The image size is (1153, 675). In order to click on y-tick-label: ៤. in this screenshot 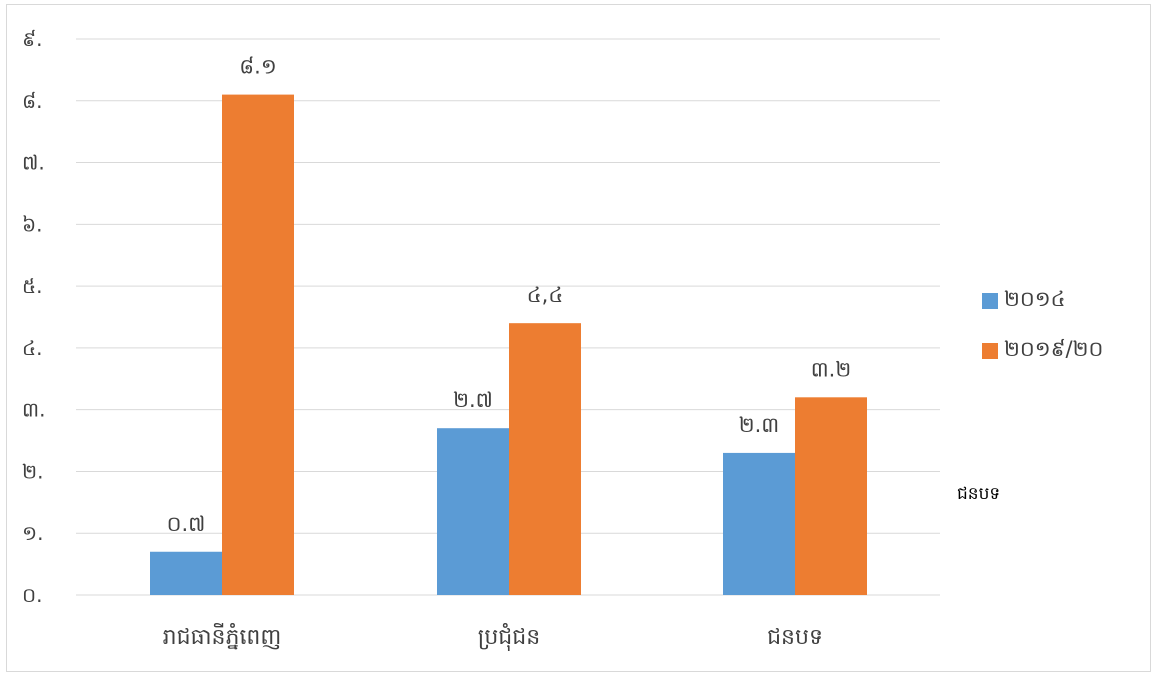, I will do `click(32, 348)`.